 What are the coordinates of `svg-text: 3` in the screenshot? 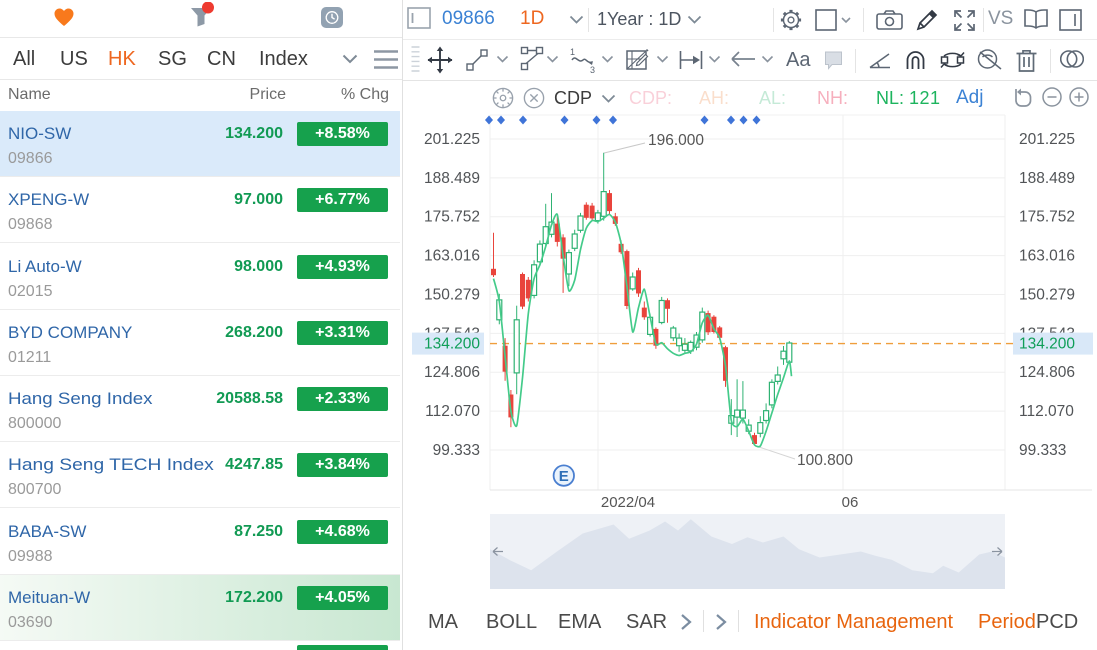 It's located at (592, 69).